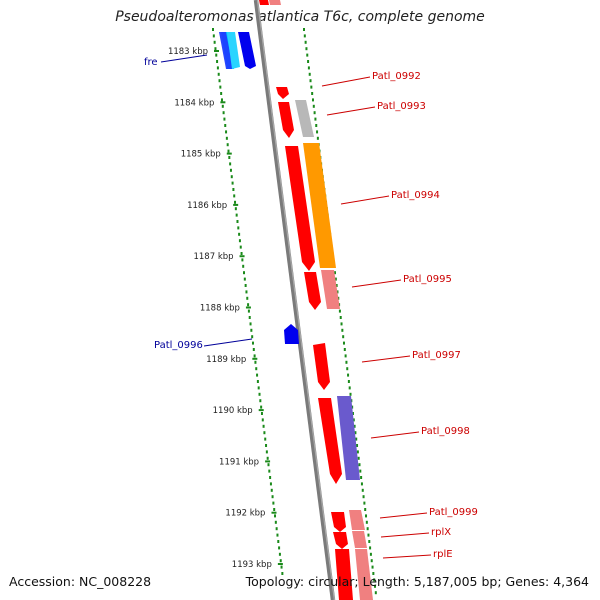 The width and height of the screenshot is (600, 600). Describe the element at coordinates (453, 512) in the screenshot. I see `gene-label-patl-0999: Patl_0999` at that location.